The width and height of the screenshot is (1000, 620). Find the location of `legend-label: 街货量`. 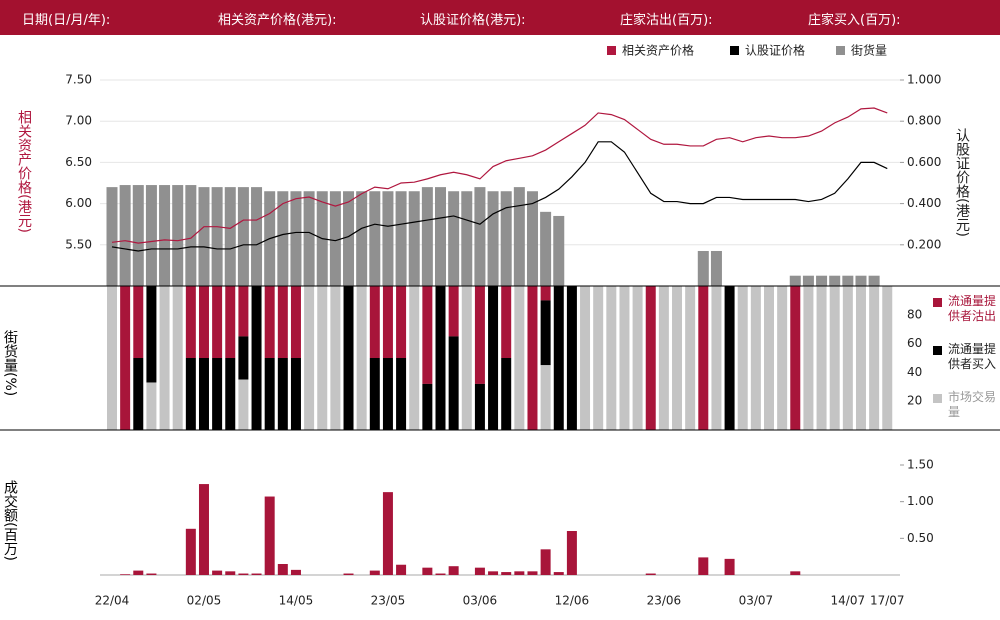

legend-label: 街货量 is located at coordinates (869, 50).